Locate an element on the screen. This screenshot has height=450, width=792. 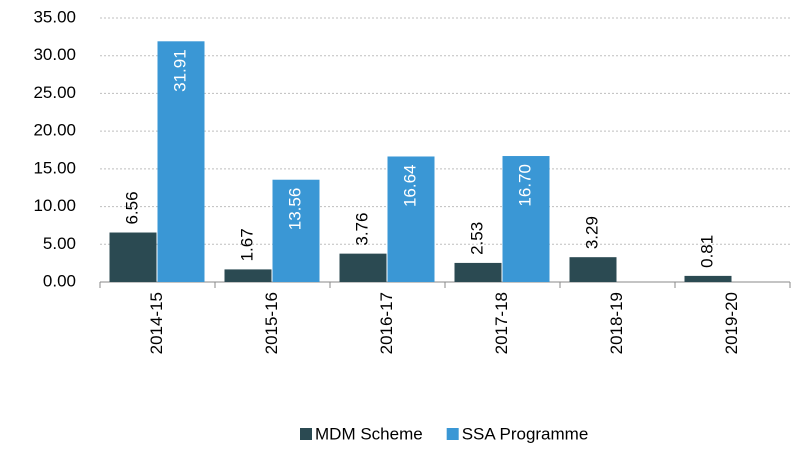
y-tick-label: 0.00 is located at coordinates (59, 280).